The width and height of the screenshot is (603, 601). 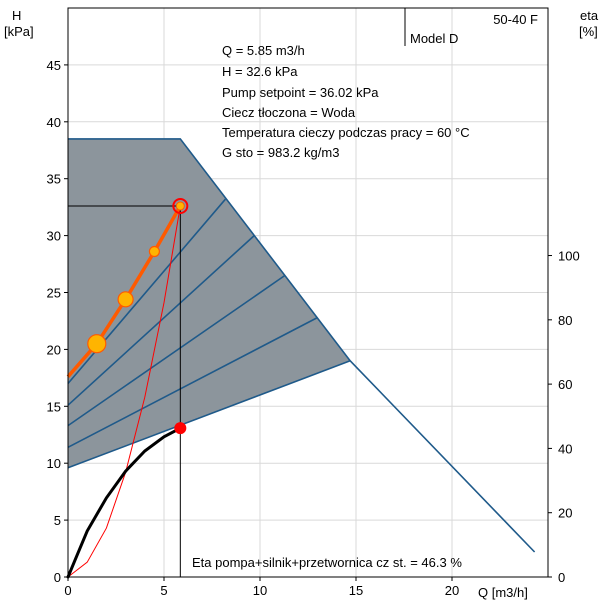 I want to click on info-line-head: H = 32.6 kPa, so click(x=260, y=71).